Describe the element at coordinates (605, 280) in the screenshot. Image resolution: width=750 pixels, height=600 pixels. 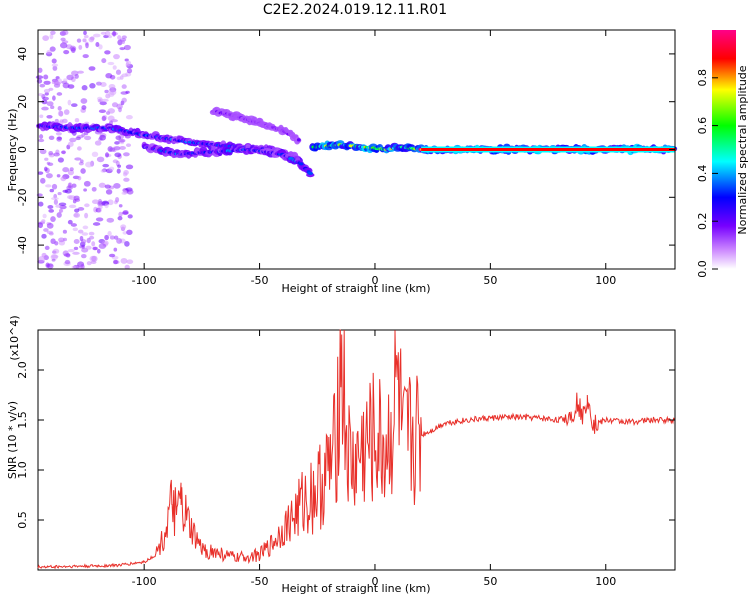
I see `x-tick-label: 100` at that location.